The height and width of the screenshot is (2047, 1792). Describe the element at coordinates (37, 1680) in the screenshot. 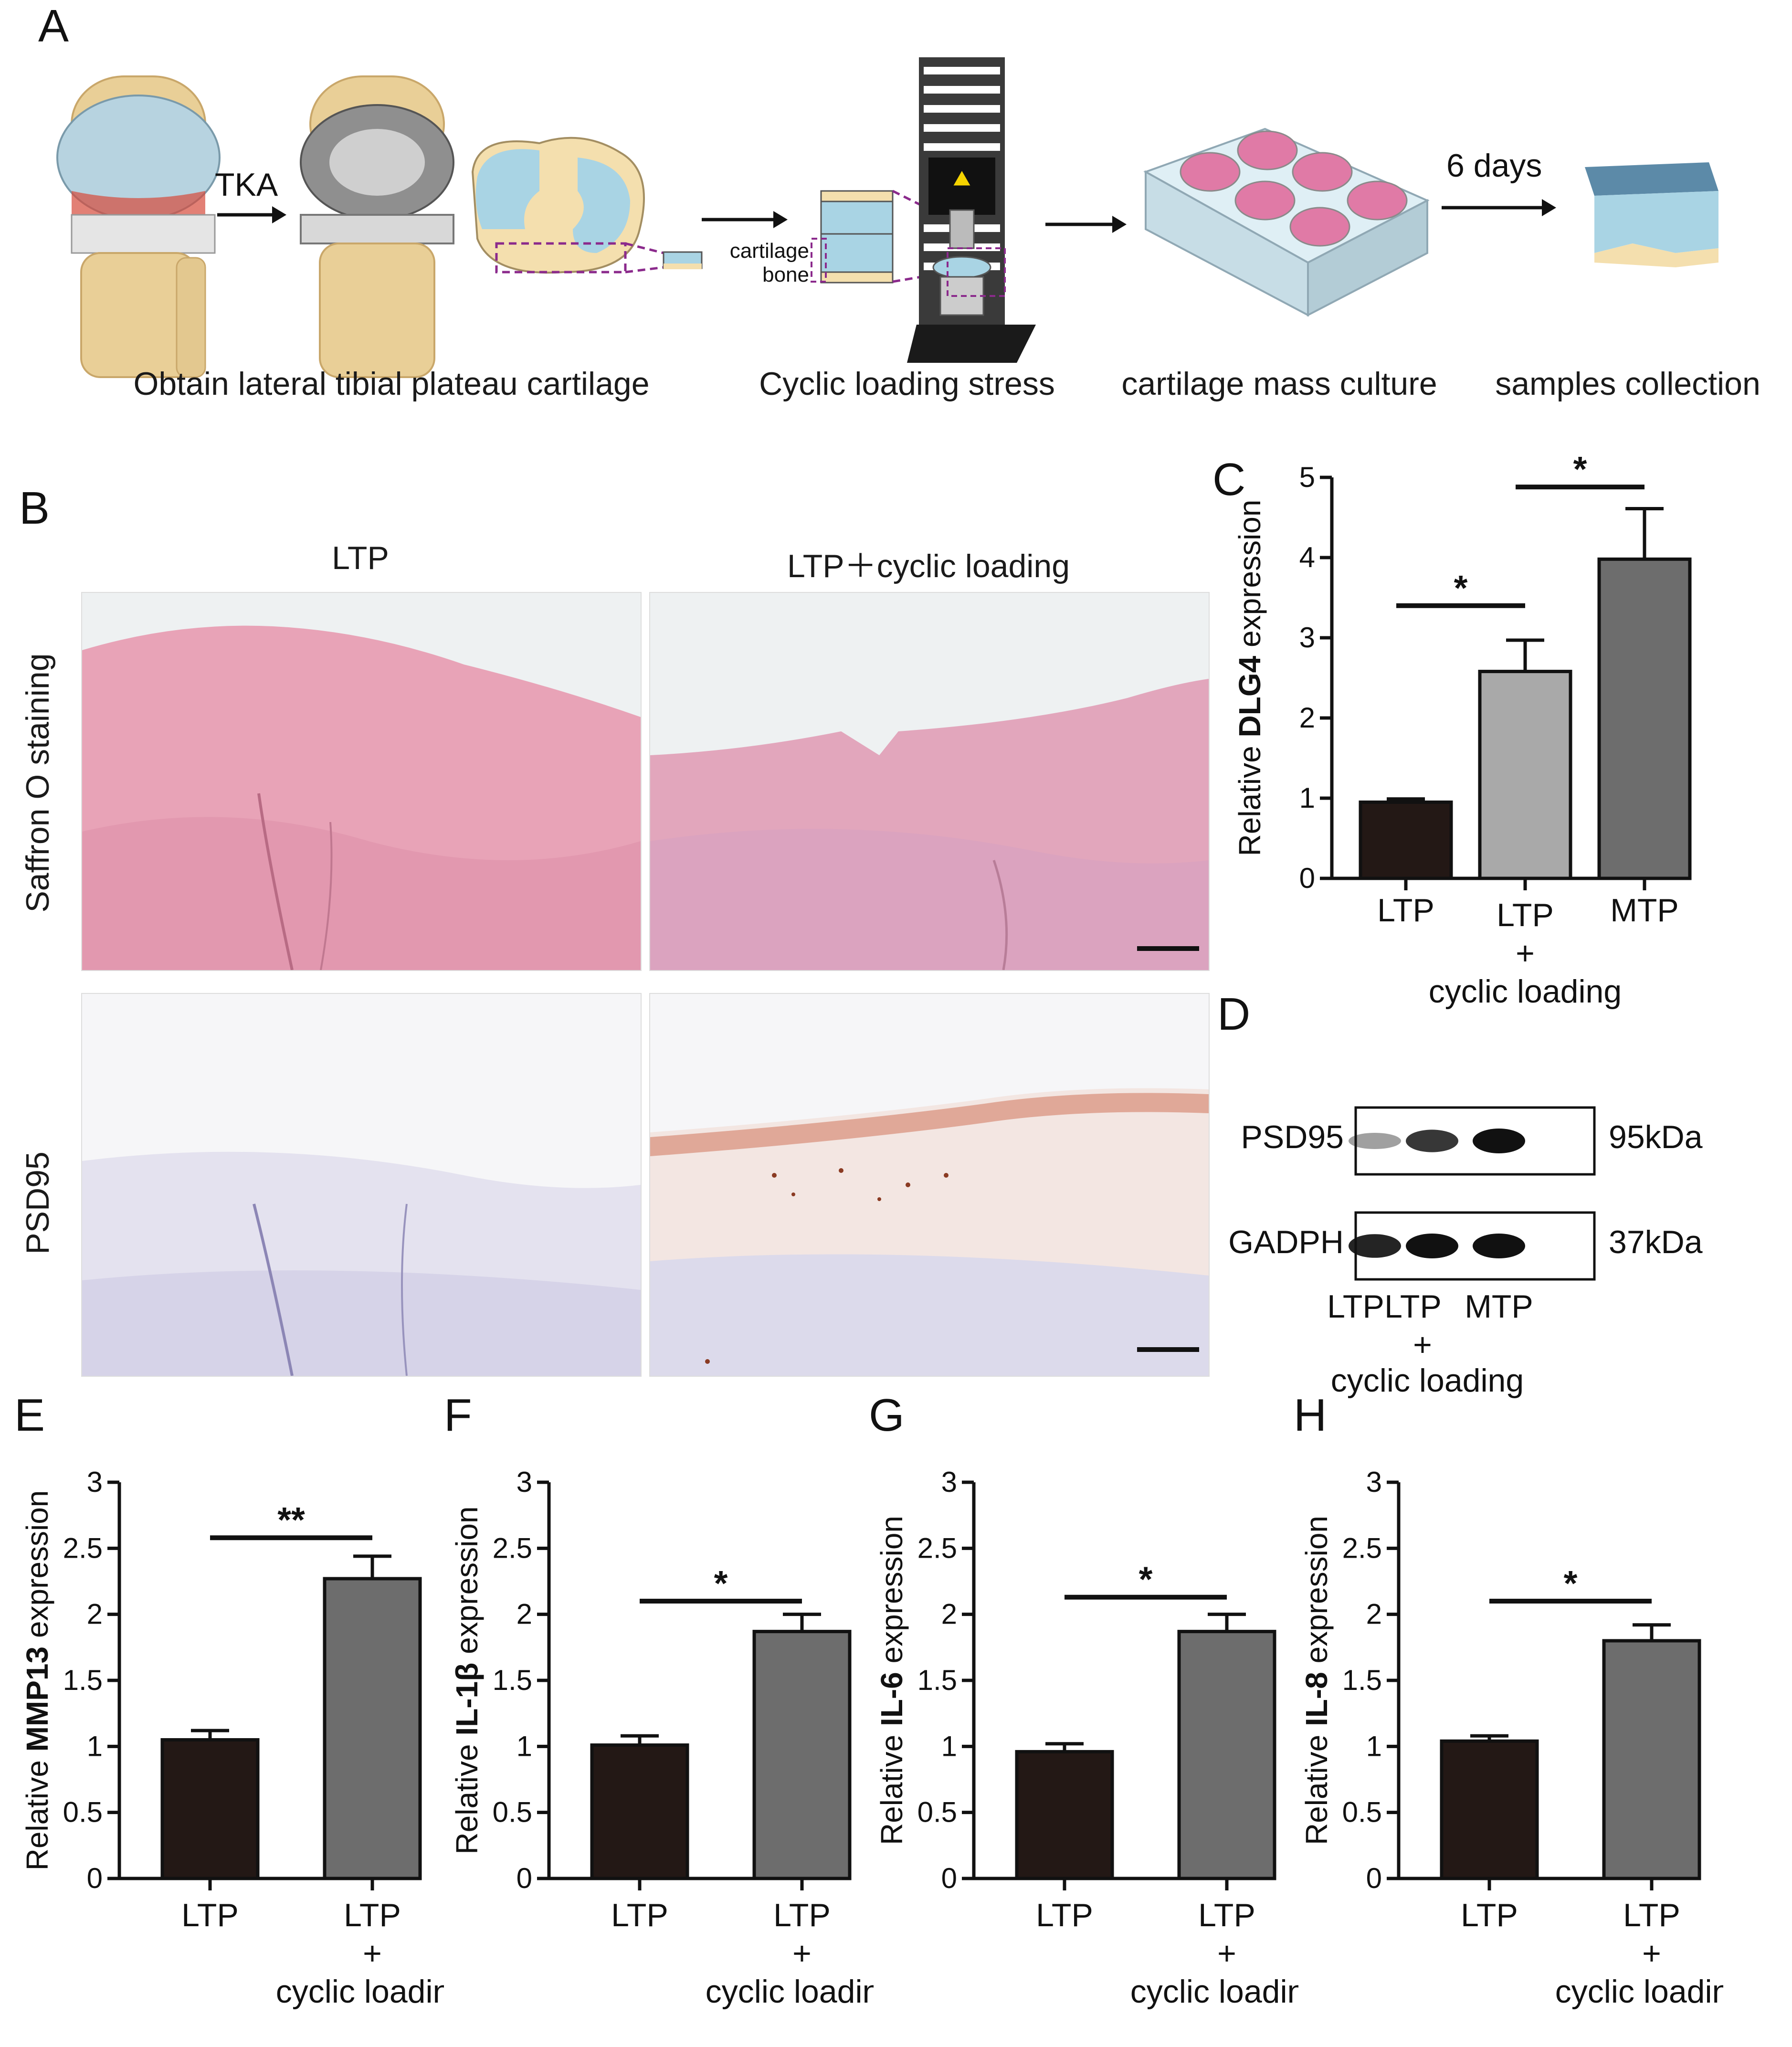

I see `y-axis-label: Relative MMP13 expression` at that location.